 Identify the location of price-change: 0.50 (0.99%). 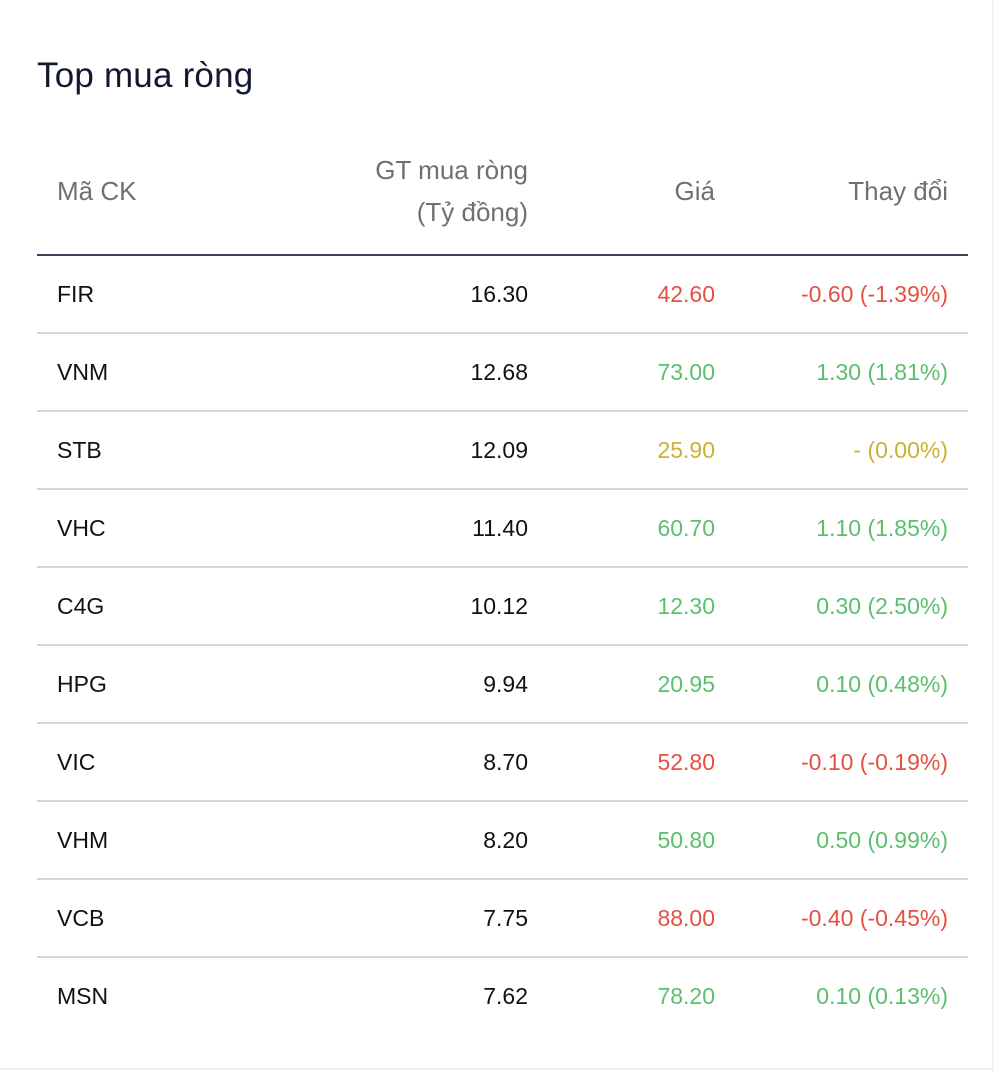
(882, 840).